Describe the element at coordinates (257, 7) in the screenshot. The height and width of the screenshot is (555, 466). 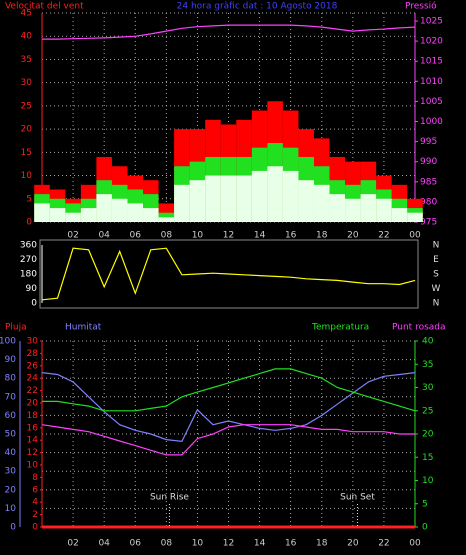
I see `chart-title: 24 hora gràfic dat : 10 Agosto 2018` at that location.